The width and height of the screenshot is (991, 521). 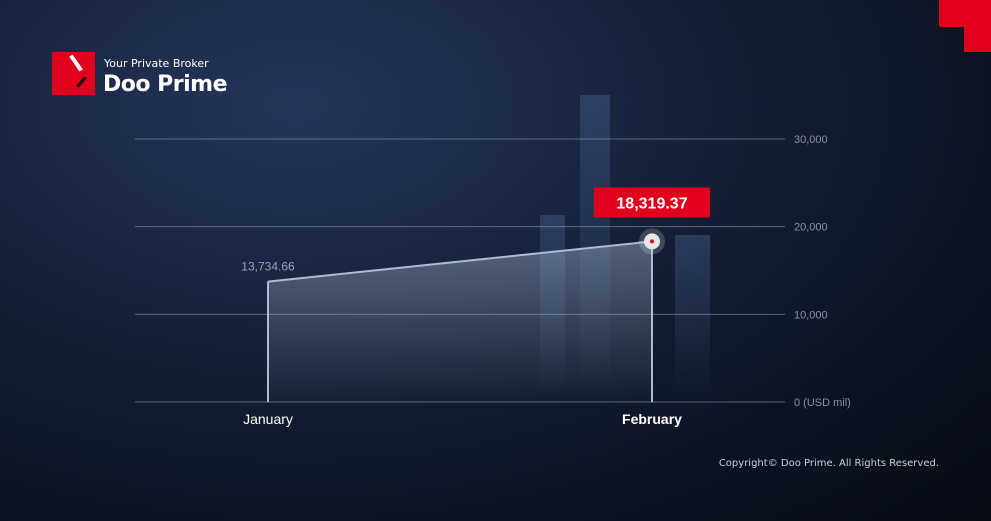 What do you see at coordinates (268, 267) in the screenshot?
I see `data-label: 13,734.66` at bounding box center [268, 267].